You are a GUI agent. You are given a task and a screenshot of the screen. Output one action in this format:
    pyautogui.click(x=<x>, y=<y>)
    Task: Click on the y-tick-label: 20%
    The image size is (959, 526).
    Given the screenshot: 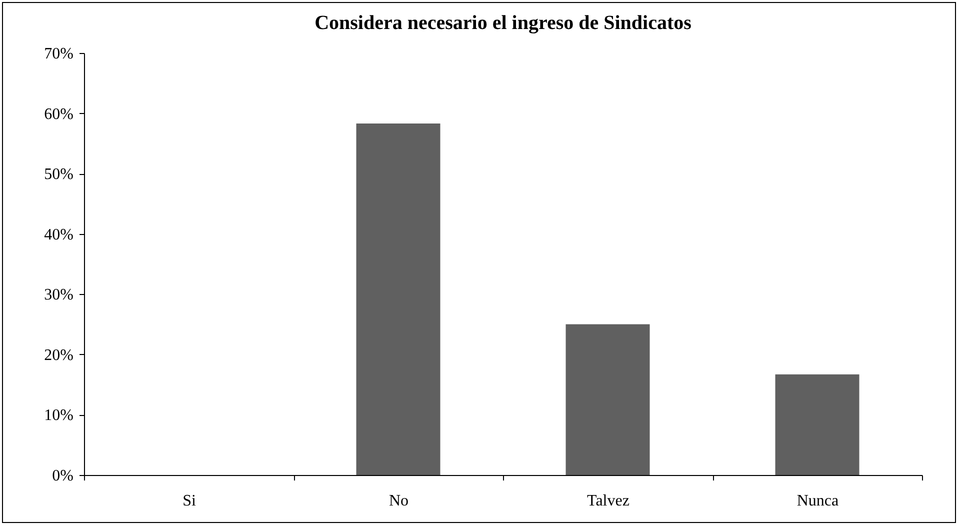 What is the action you would take?
    pyautogui.click(x=59, y=355)
    